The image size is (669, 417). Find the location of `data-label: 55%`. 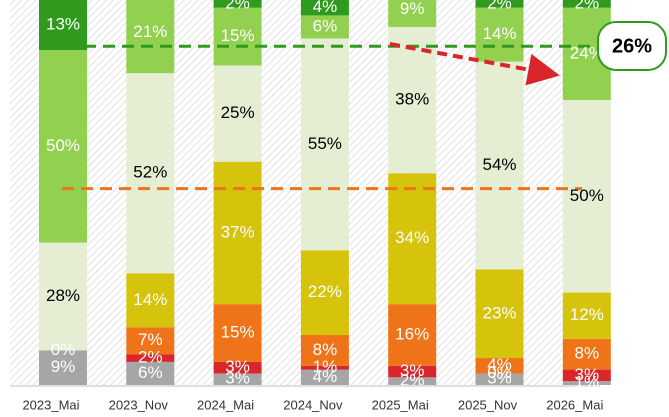

data-label: 55% is located at coordinates (325, 143).